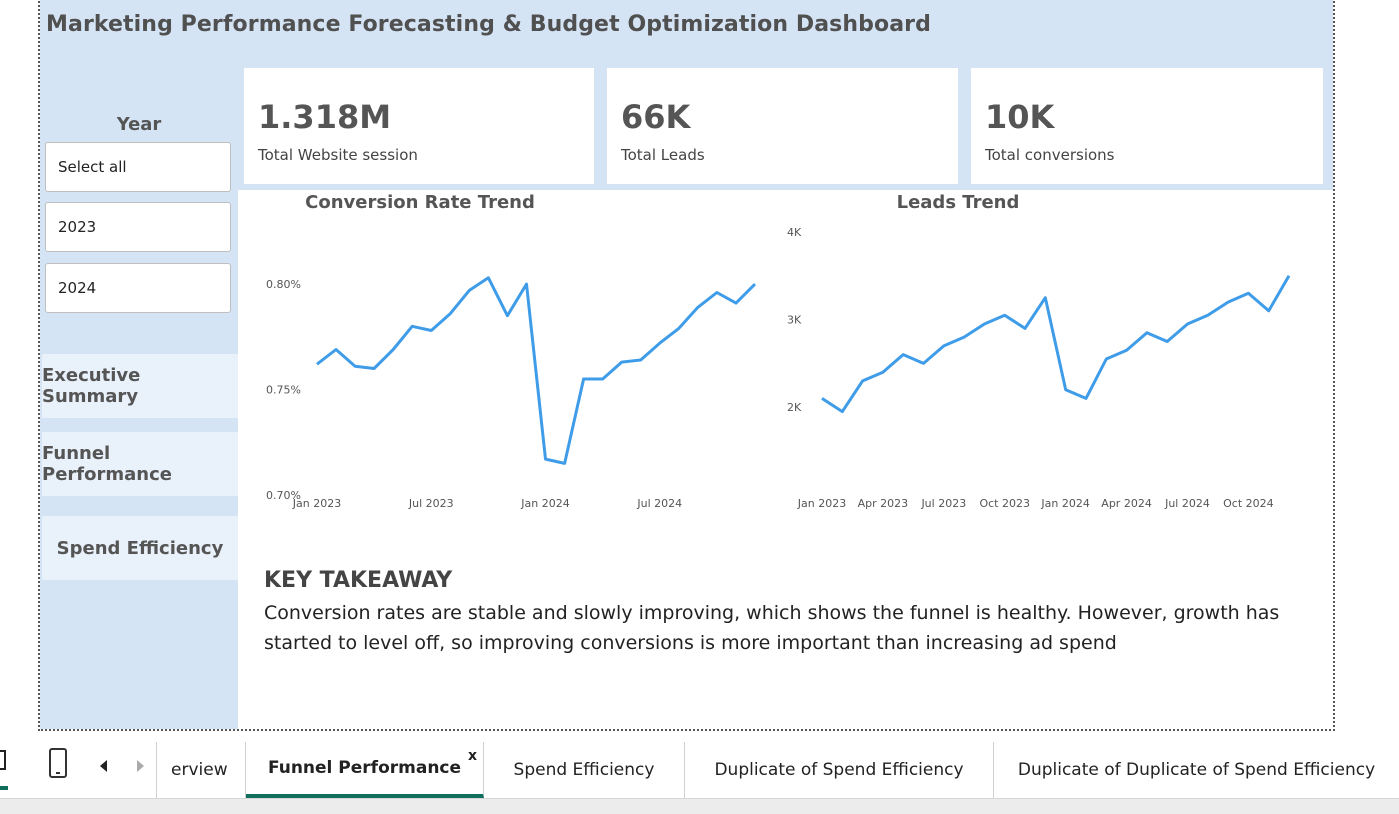 This screenshot has height=814, width=1399. I want to click on chevron-right-icon, so click(140, 766).